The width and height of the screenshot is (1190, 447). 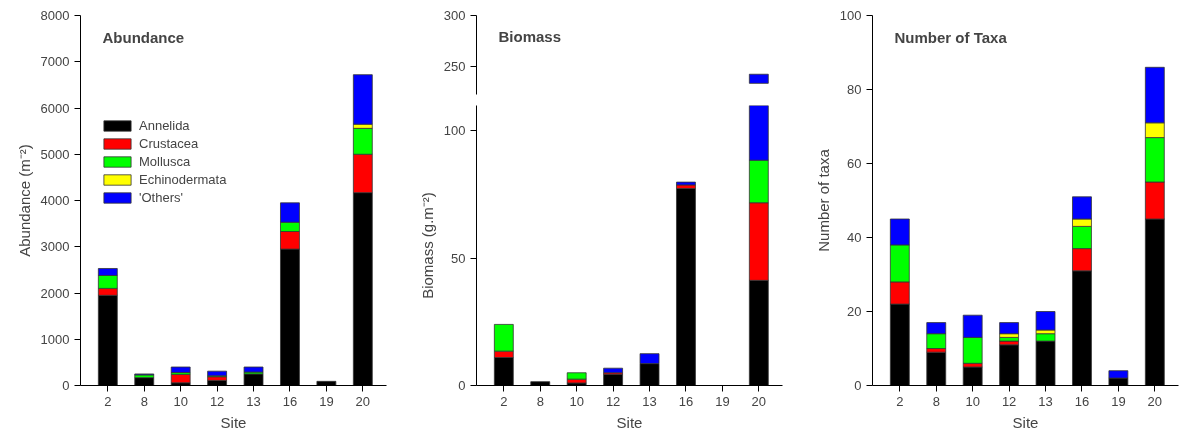 What do you see at coordinates (169, 143) in the screenshot?
I see `legend-label: Crustacea` at bounding box center [169, 143].